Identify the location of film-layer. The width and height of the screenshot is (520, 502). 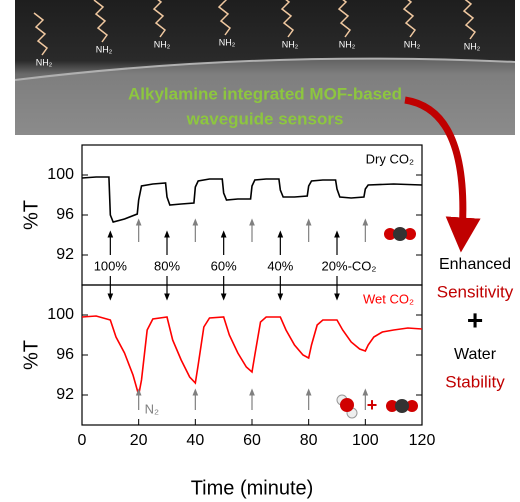
(265, 96).